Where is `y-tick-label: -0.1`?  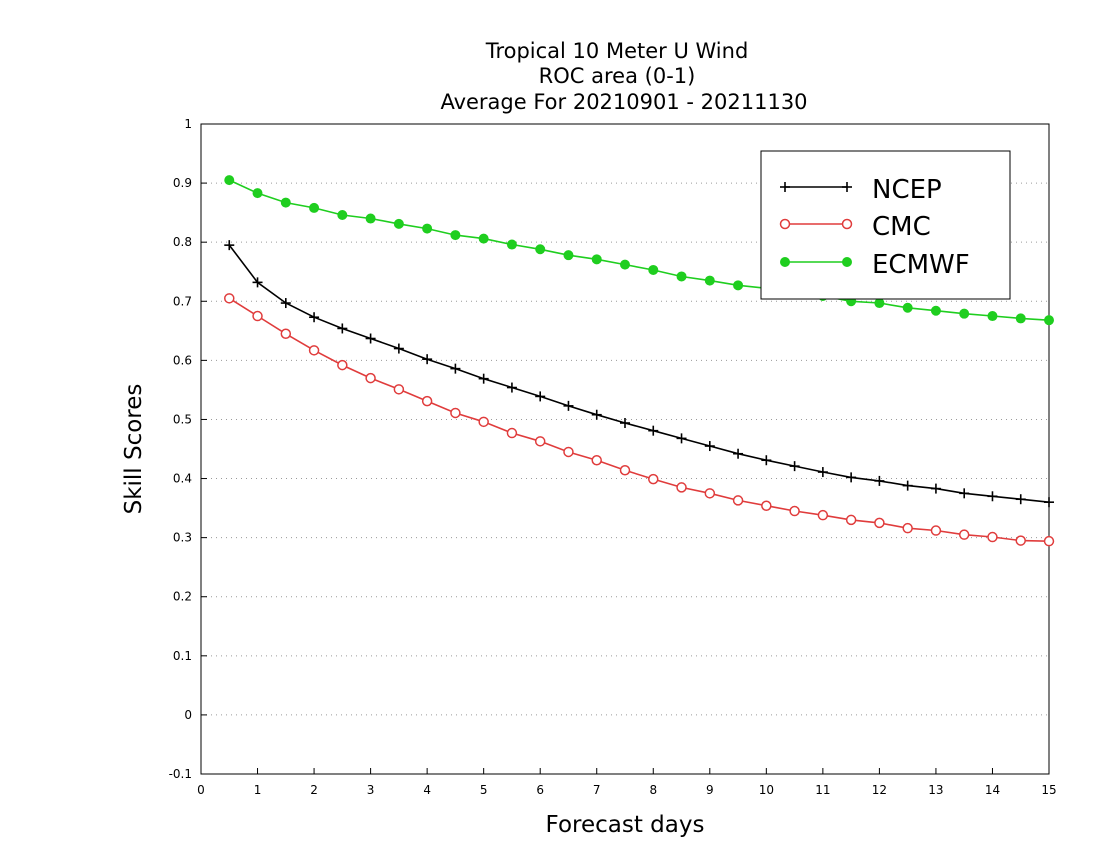 y-tick-label: -0.1 is located at coordinates (180, 774).